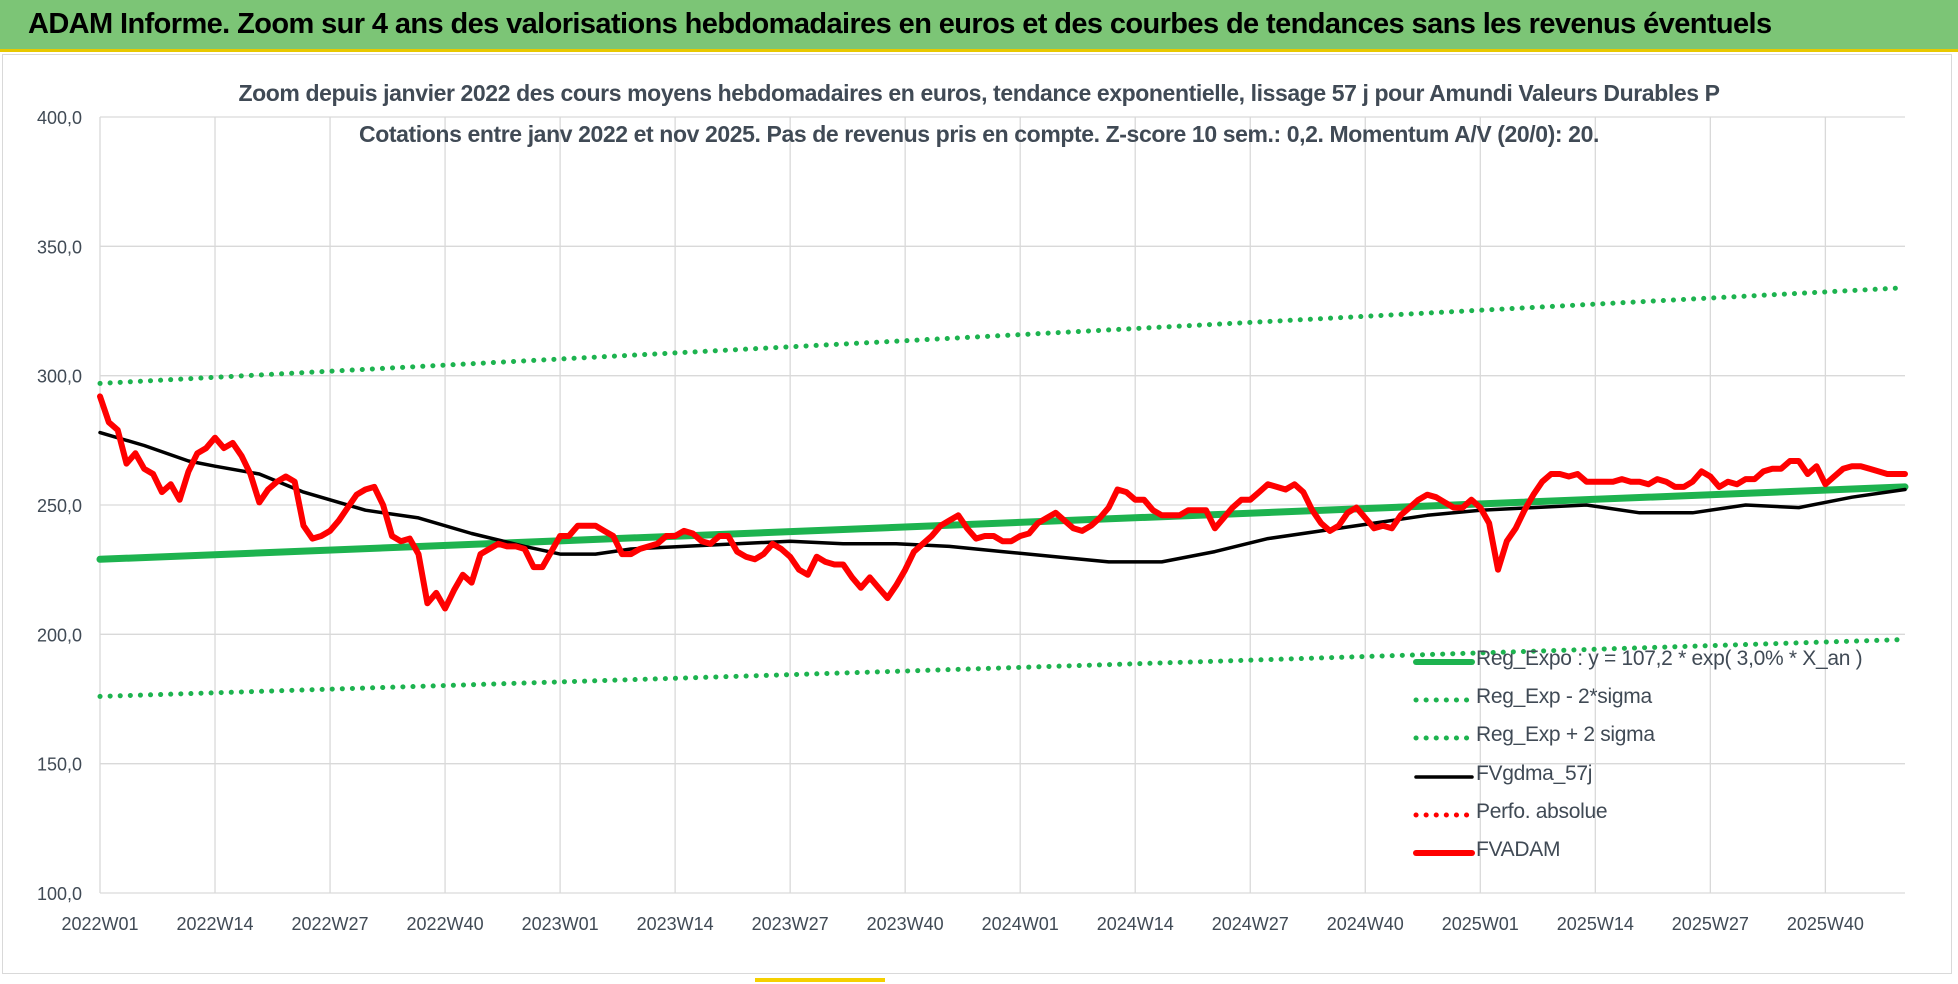  What do you see at coordinates (59, 506) in the screenshot?
I see `y-tick-label: 250,0` at bounding box center [59, 506].